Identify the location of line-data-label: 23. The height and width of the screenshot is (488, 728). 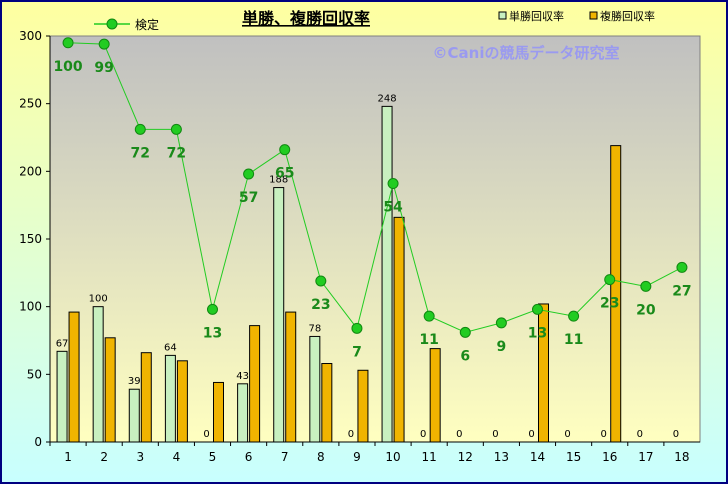
(609, 304).